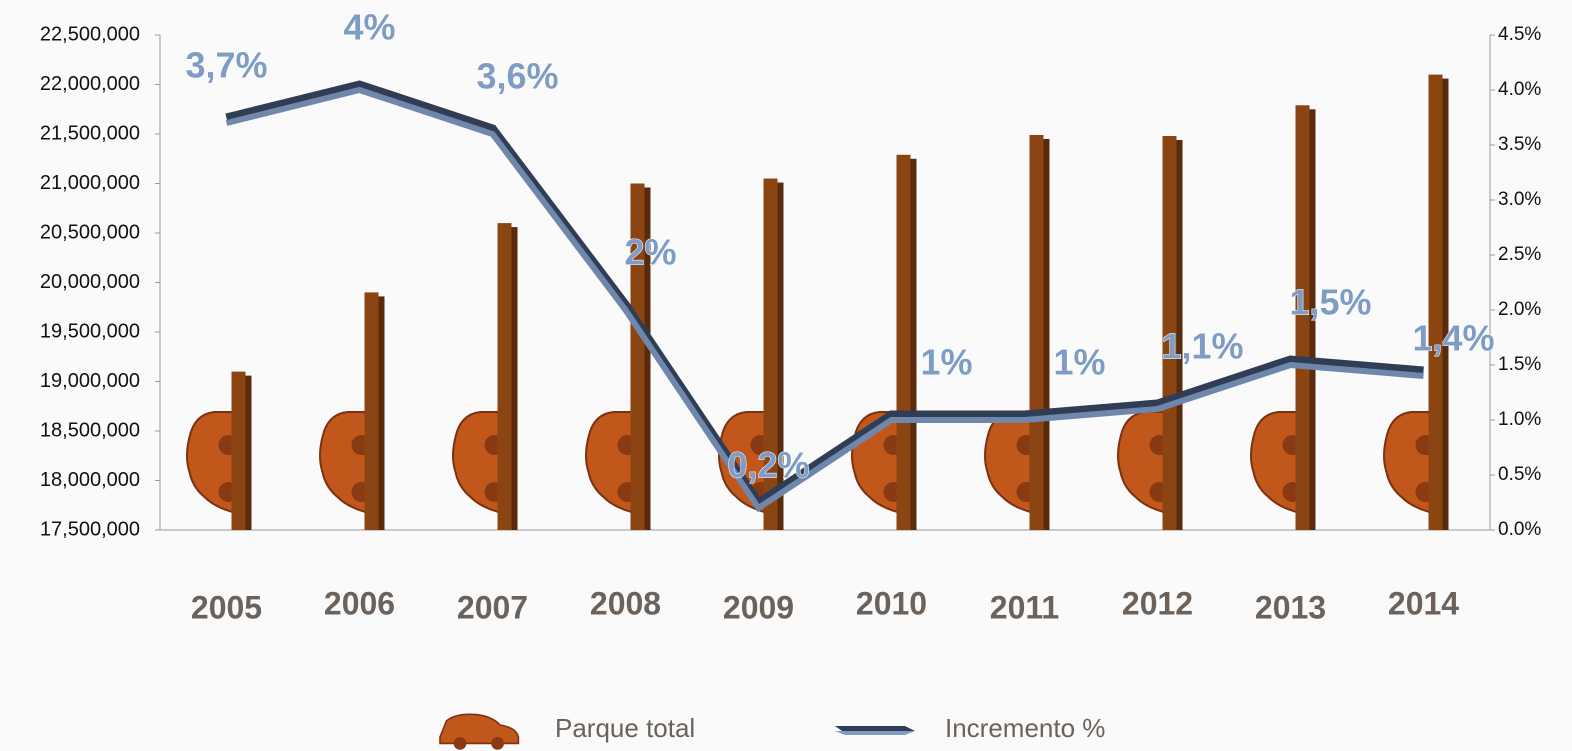 Image resolution: width=1572 pixels, height=751 pixels. What do you see at coordinates (1025, 728) in the screenshot?
I see `legend-label: Incremento %` at bounding box center [1025, 728].